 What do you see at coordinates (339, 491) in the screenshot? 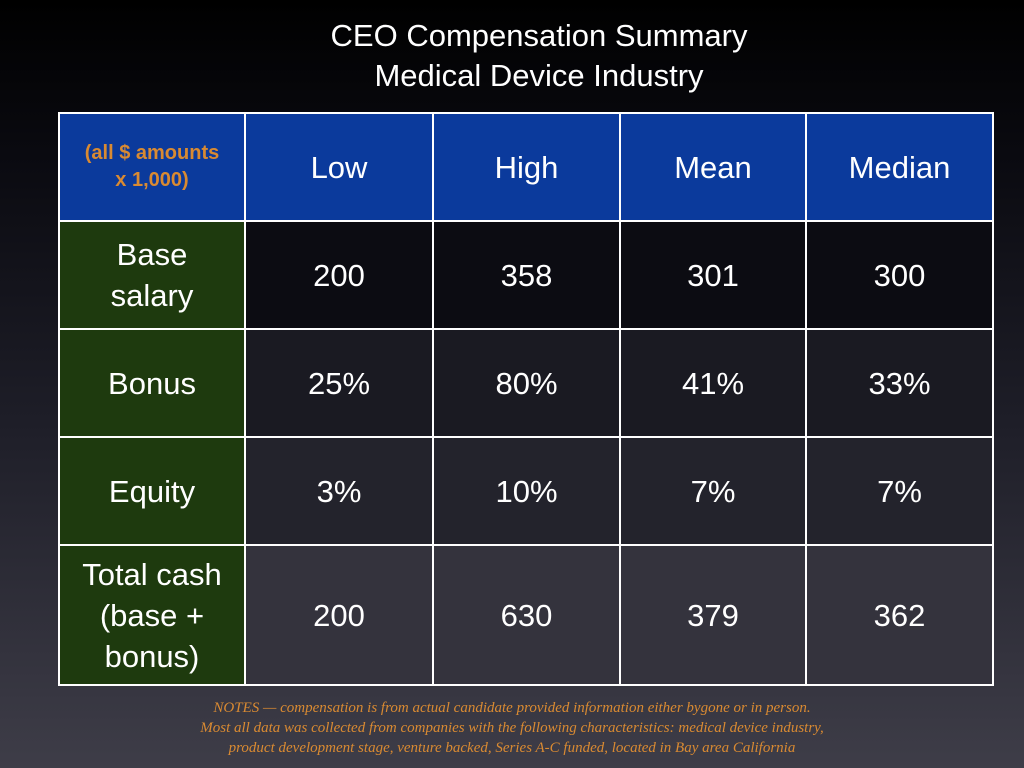
I see `cell-equity-low: 3%` at bounding box center [339, 491].